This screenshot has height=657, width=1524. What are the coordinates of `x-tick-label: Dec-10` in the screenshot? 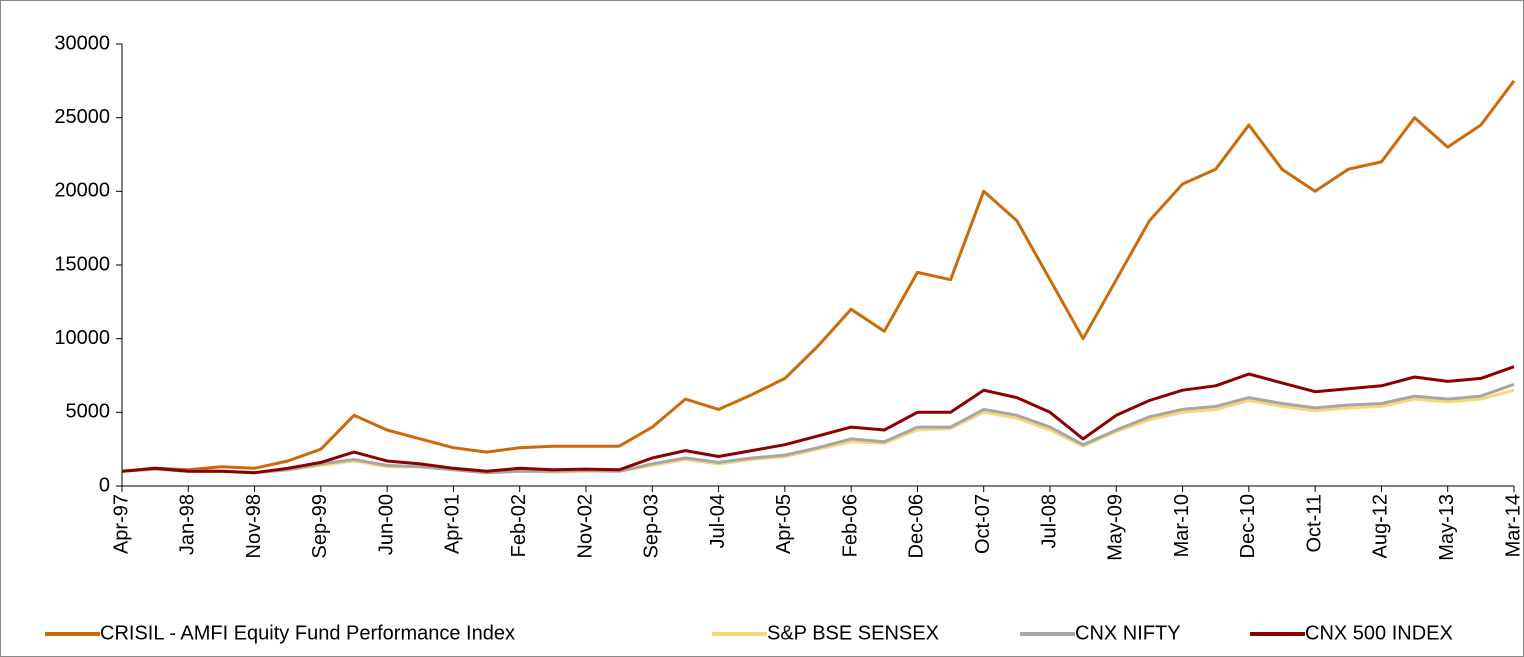 It's located at (1248, 526).